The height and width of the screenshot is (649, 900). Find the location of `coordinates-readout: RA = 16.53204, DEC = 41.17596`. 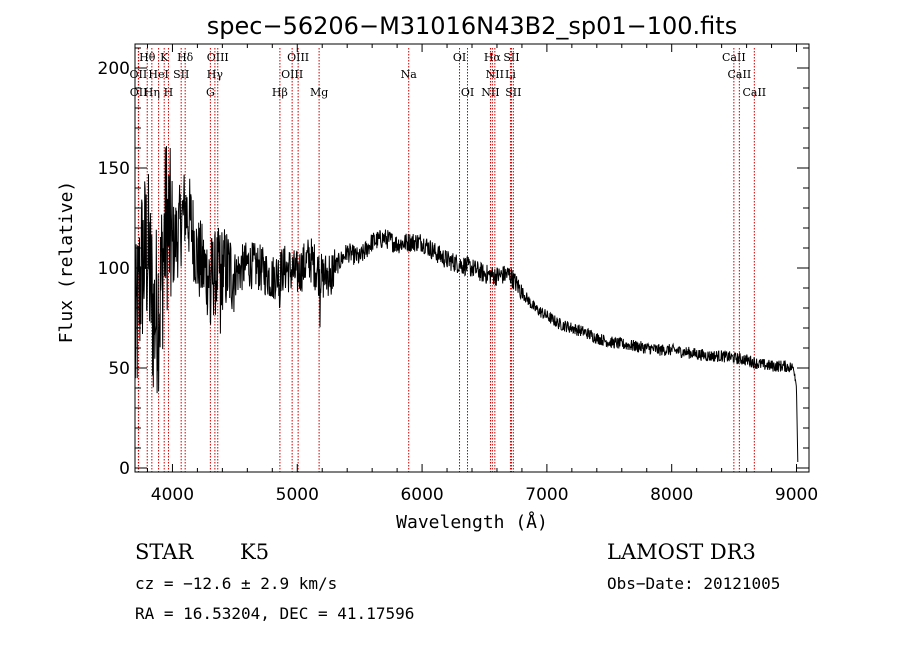

coordinates-readout: RA = 16.53204, DEC = 41.17596 is located at coordinates (275, 613).